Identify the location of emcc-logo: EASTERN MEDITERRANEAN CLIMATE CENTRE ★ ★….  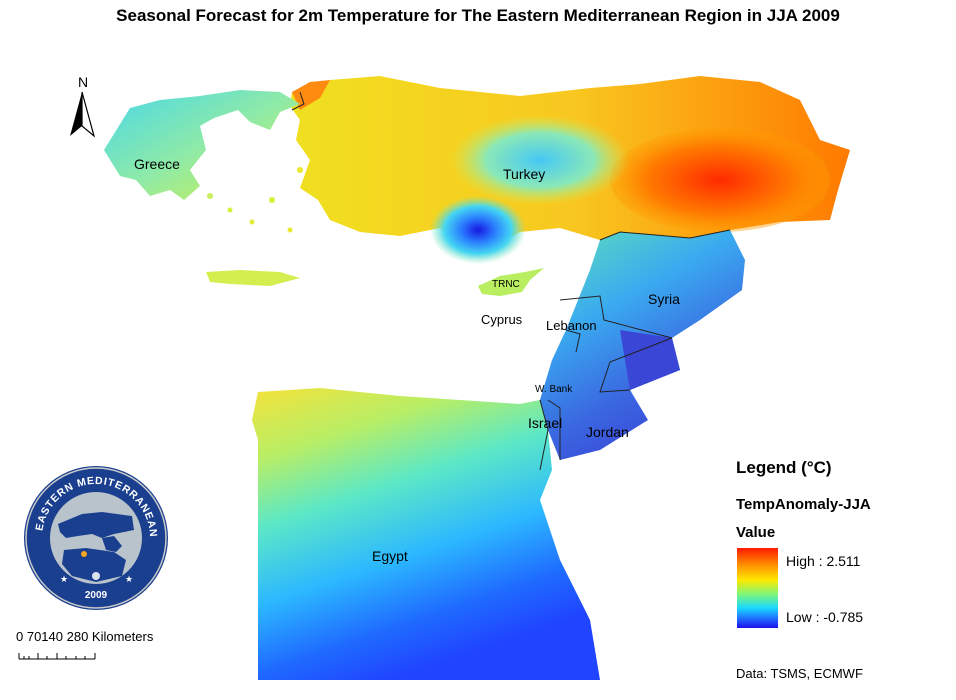
(95, 537).